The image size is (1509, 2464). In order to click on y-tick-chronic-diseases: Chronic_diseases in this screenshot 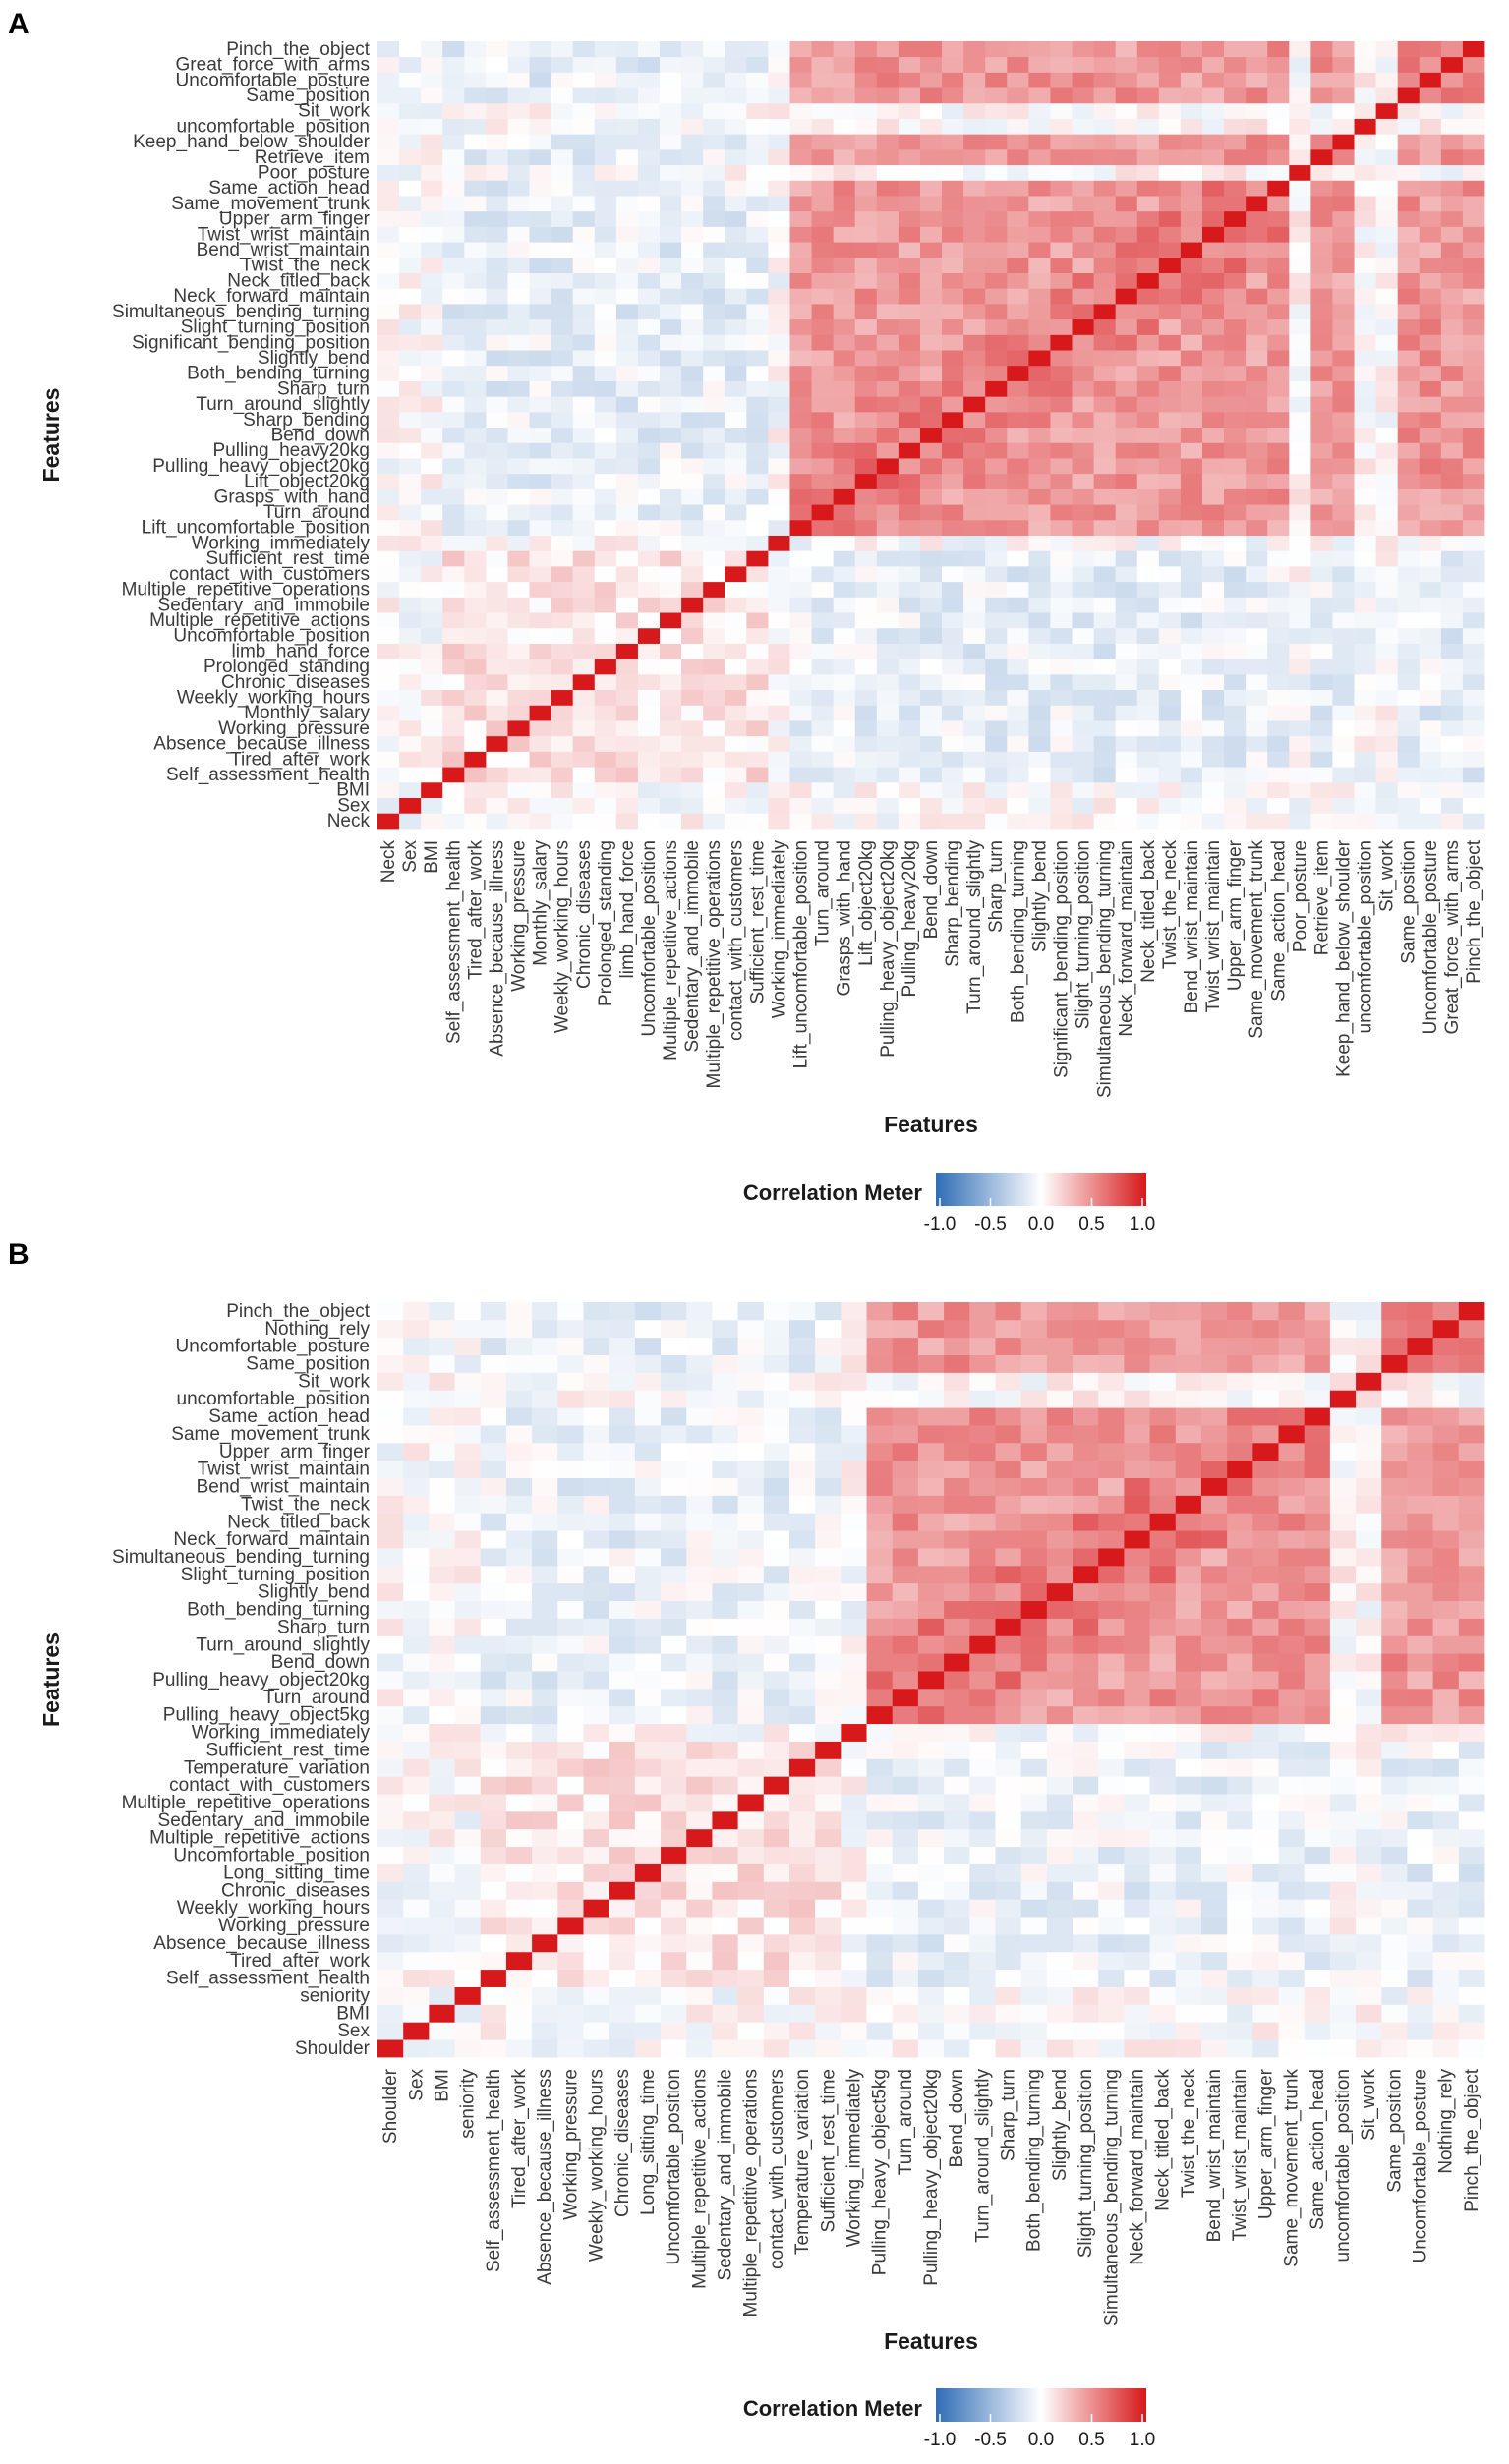, I will do `click(295, 682)`.